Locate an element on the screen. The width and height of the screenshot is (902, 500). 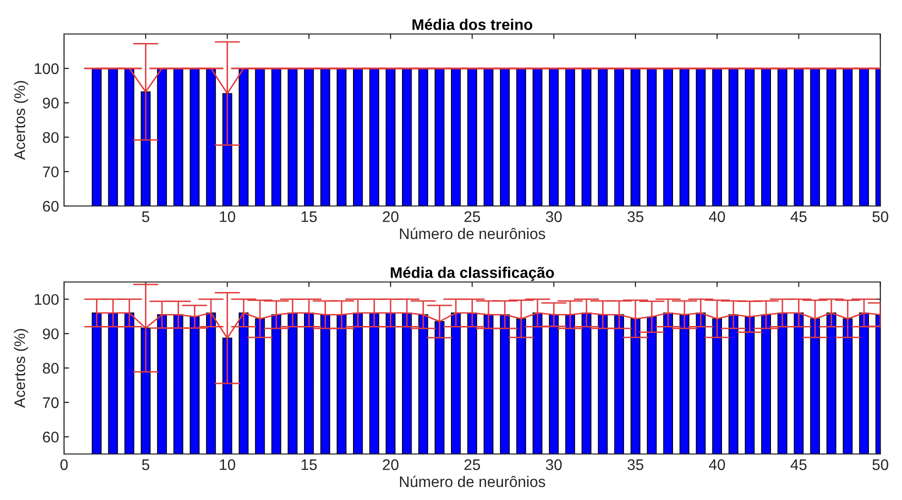
chart-title: Média dos treino is located at coordinates (472, 24).